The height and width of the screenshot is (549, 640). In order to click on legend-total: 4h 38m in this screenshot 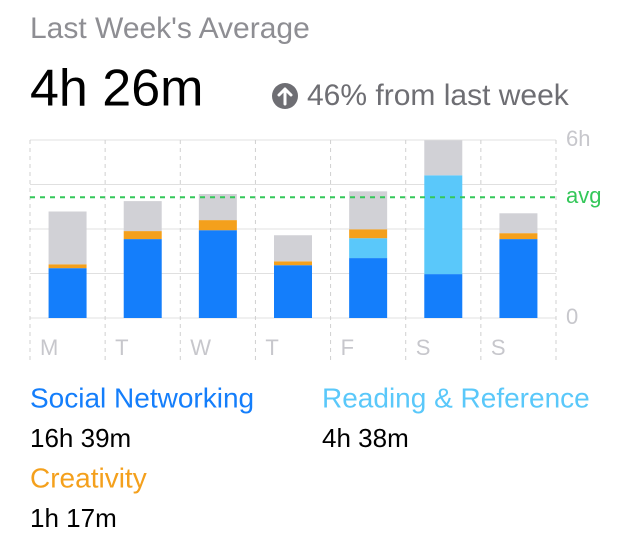, I will do `click(365, 438)`.